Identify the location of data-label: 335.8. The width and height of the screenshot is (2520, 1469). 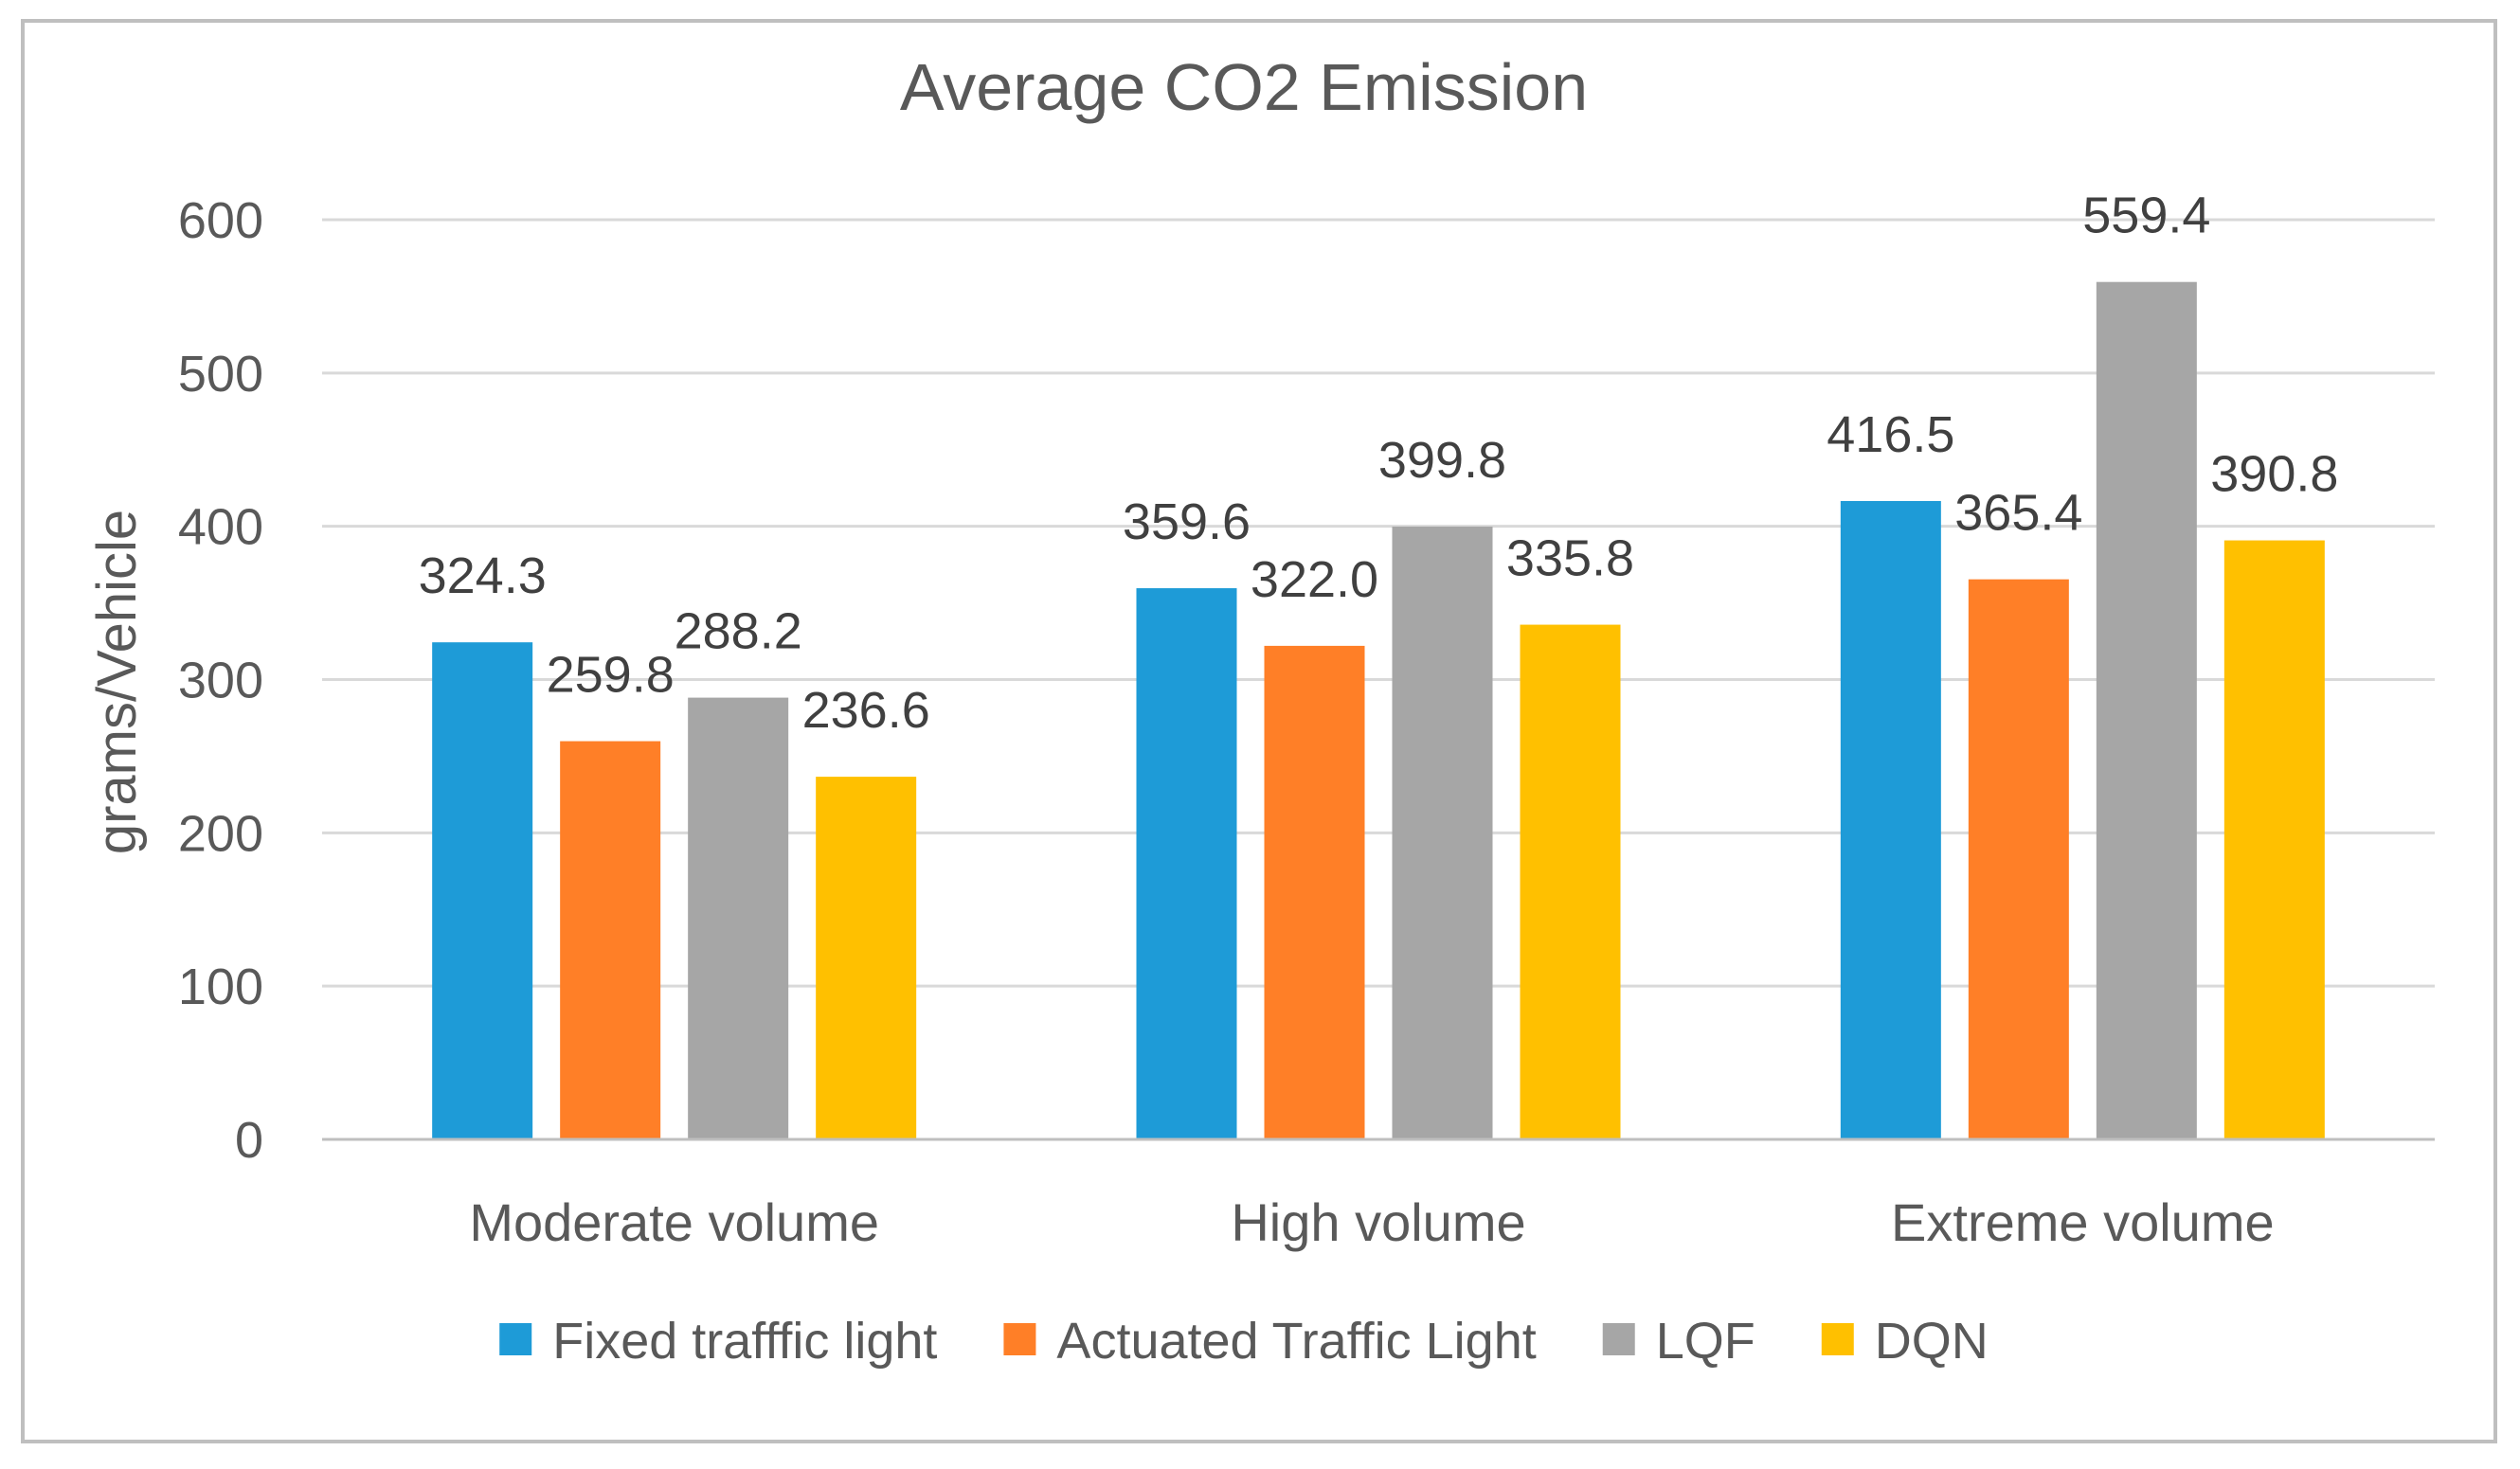
(1570, 558).